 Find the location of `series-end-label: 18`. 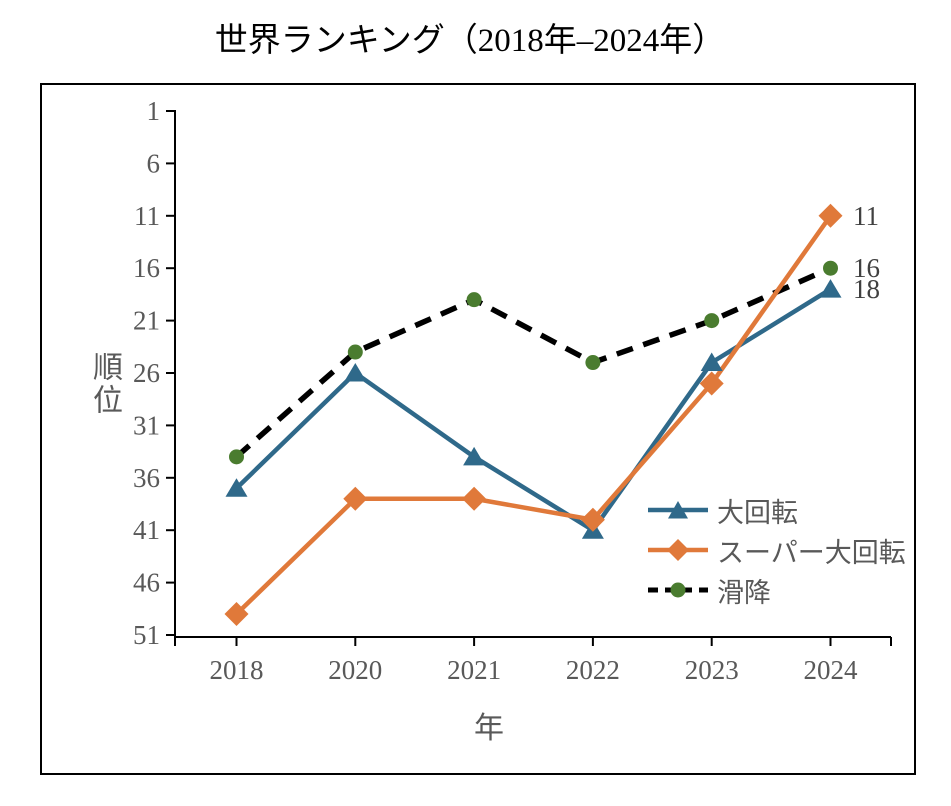

series-end-label: 18 is located at coordinates (866, 289).